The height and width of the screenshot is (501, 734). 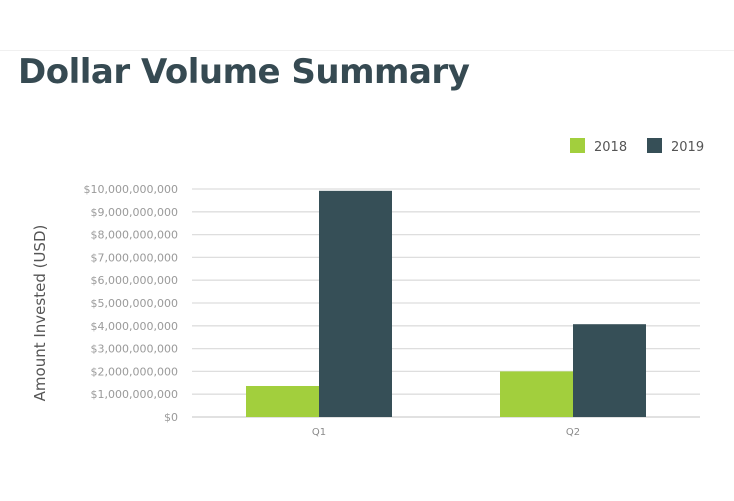 What do you see at coordinates (536, 394) in the screenshot?
I see `bar-2018-Q2` at bounding box center [536, 394].